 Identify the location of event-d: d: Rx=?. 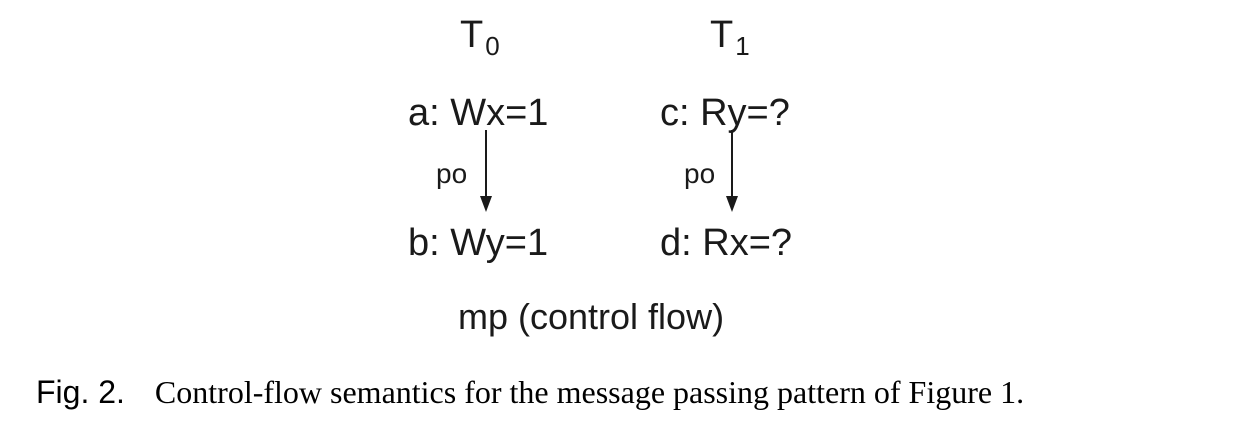
(726, 243).